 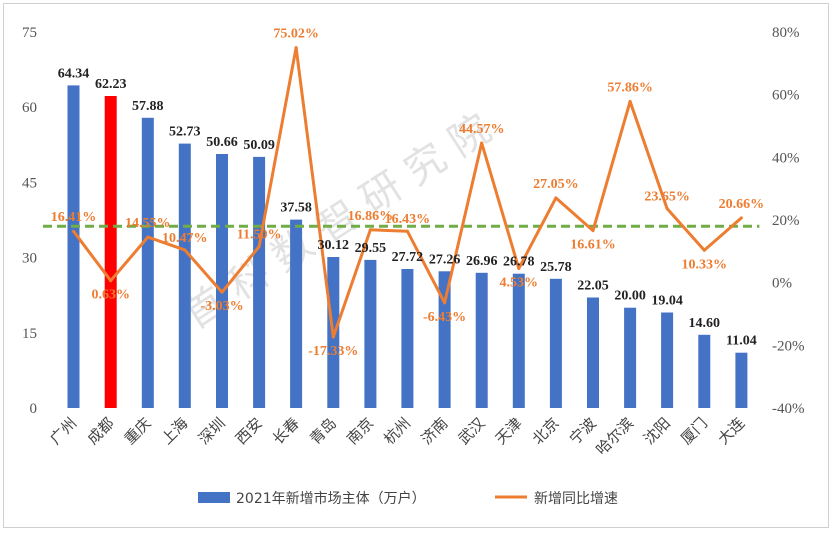 I want to click on bar-label-7: 30.12, so click(x=334, y=245).